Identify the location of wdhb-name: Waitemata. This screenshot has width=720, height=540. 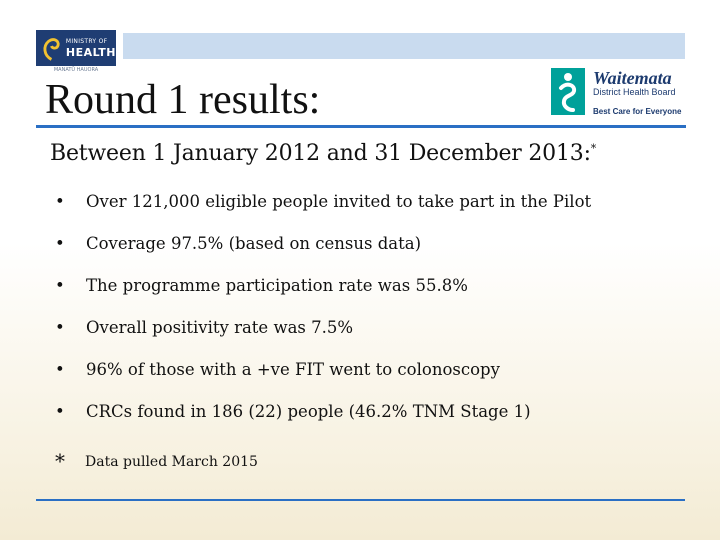
(632, 78).